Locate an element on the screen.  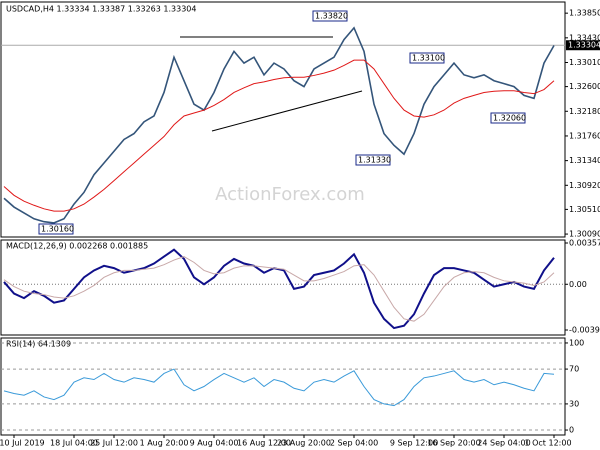
x-tick-label: 23 Aug 20:00 is located at coordinates (304, 443).